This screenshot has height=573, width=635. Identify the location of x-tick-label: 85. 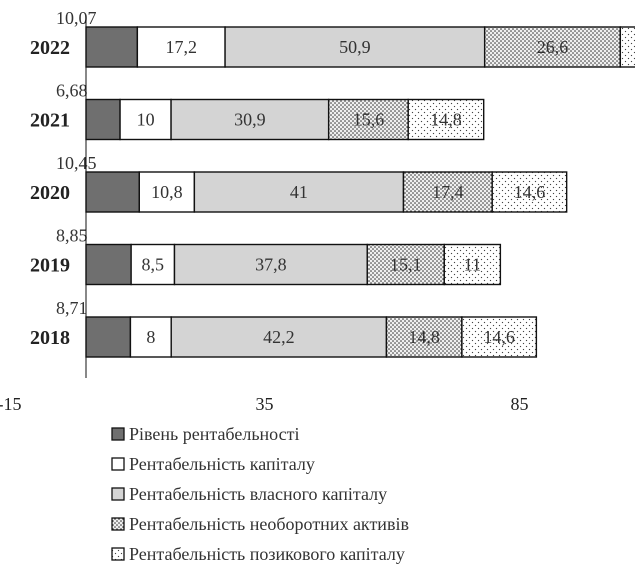
(520, 404).